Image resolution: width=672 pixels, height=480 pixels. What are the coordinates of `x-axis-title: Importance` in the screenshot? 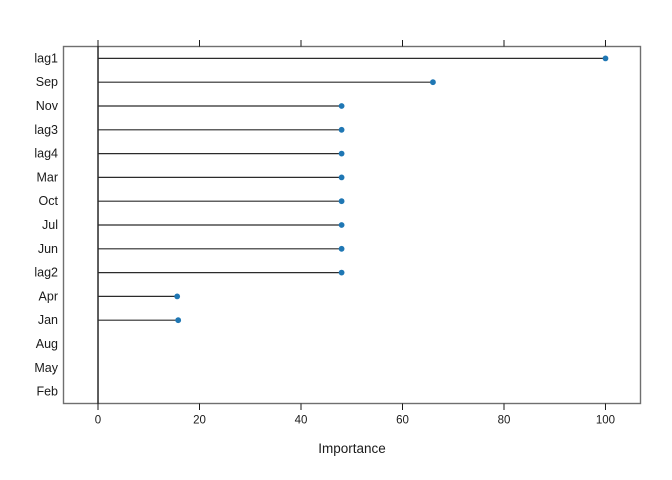 It's located at (352, 448).